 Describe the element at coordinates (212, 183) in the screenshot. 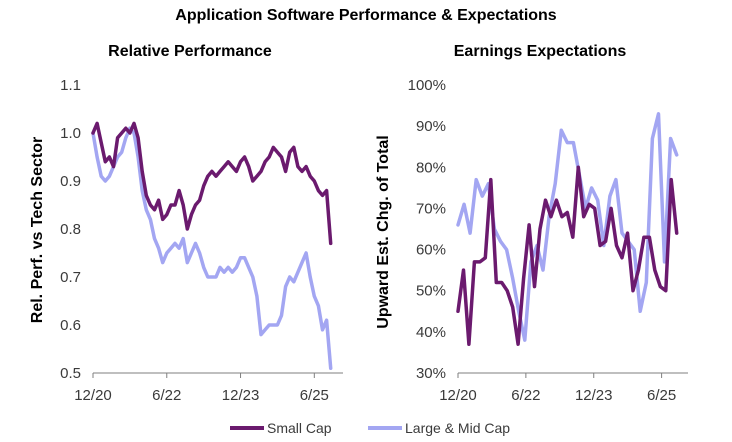

I see `relative-performance-series-small-cap` at that location.